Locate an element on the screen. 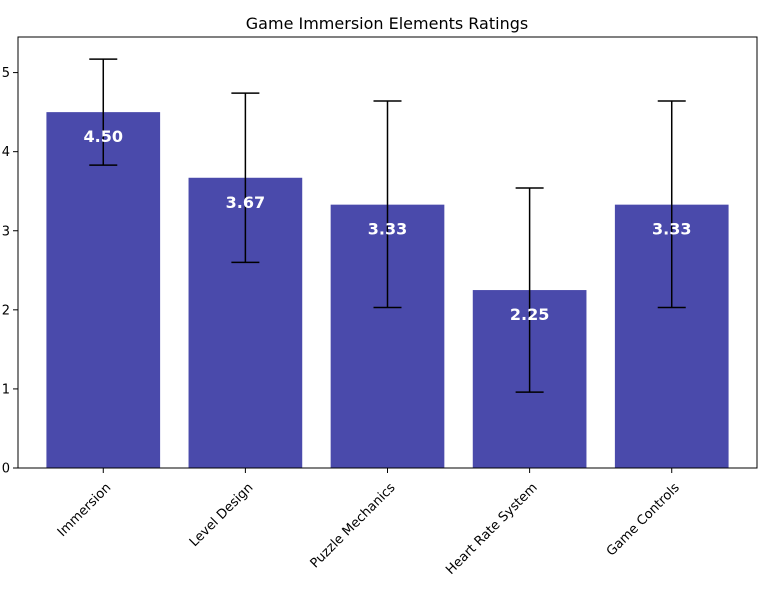  data-label-0: 4.50 is located at coordinates (103, 136).